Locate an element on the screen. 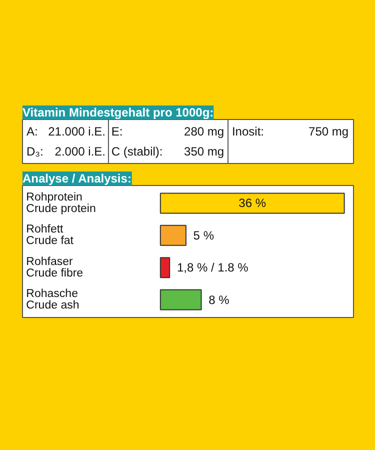  y-tick-label: Rohfett Crude fat is located at coordinates (50, 236).